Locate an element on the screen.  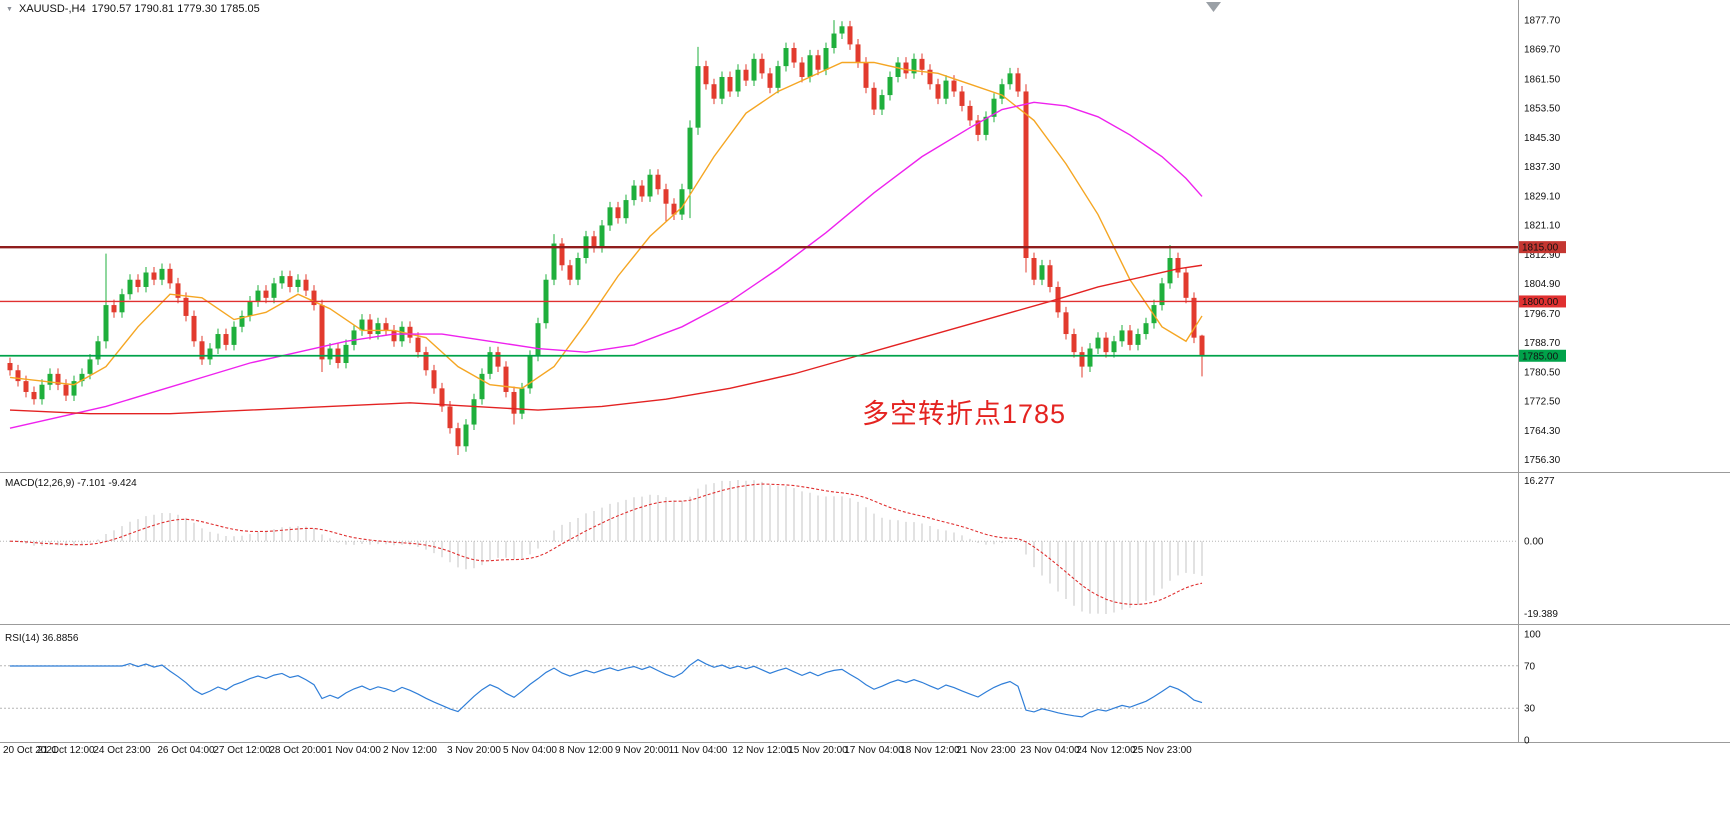
svg-text: 8 Nov 12:00 is located at coordinates (586, 750).